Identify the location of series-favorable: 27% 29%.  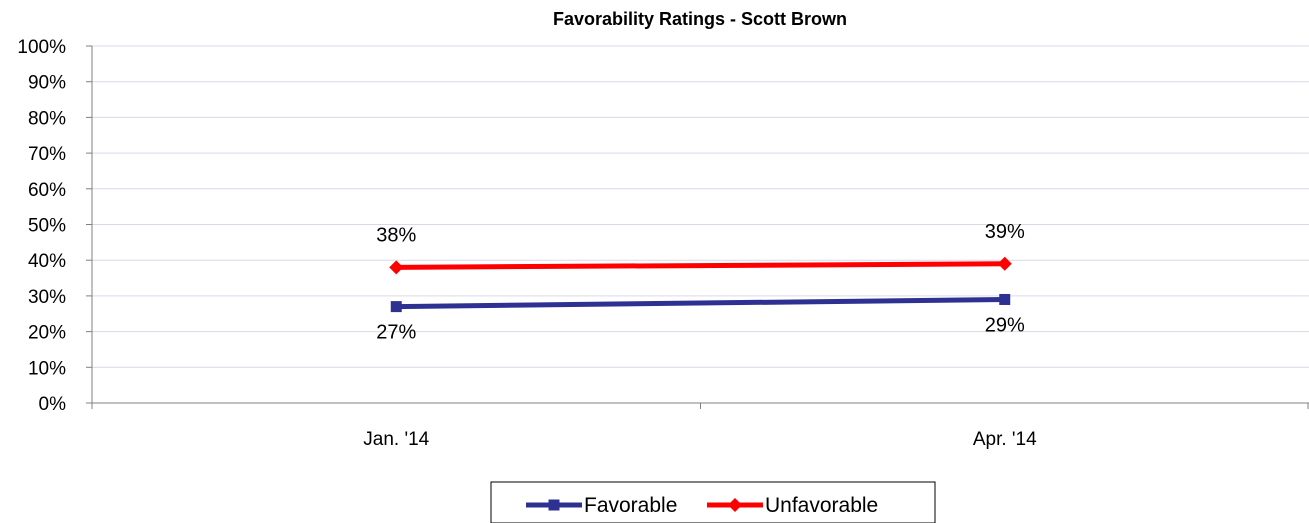
(700, 318).